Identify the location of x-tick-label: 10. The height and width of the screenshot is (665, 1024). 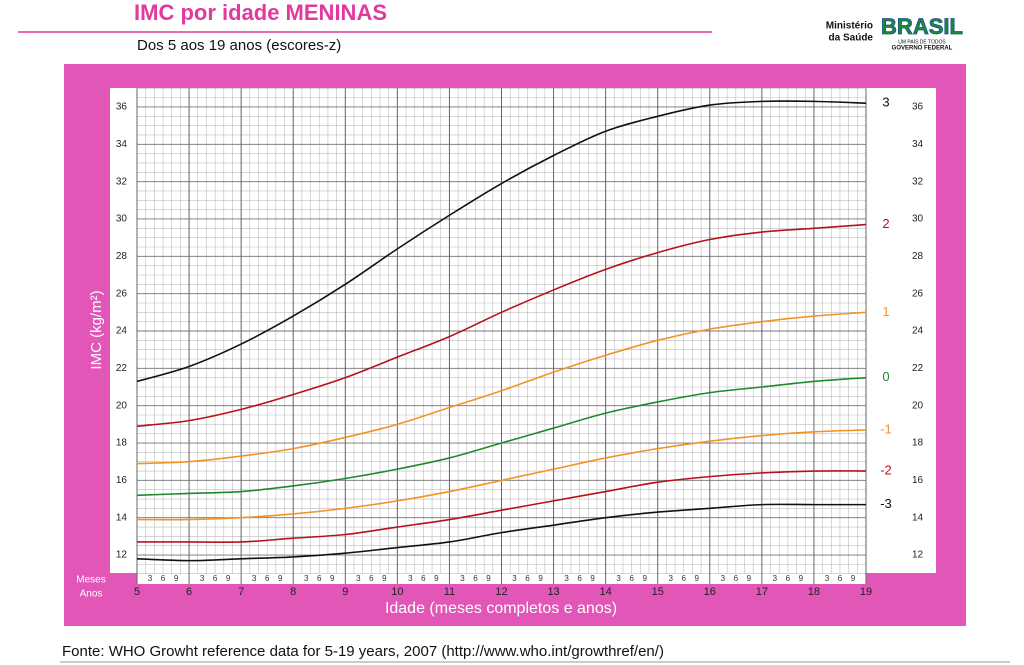
(397, 592).